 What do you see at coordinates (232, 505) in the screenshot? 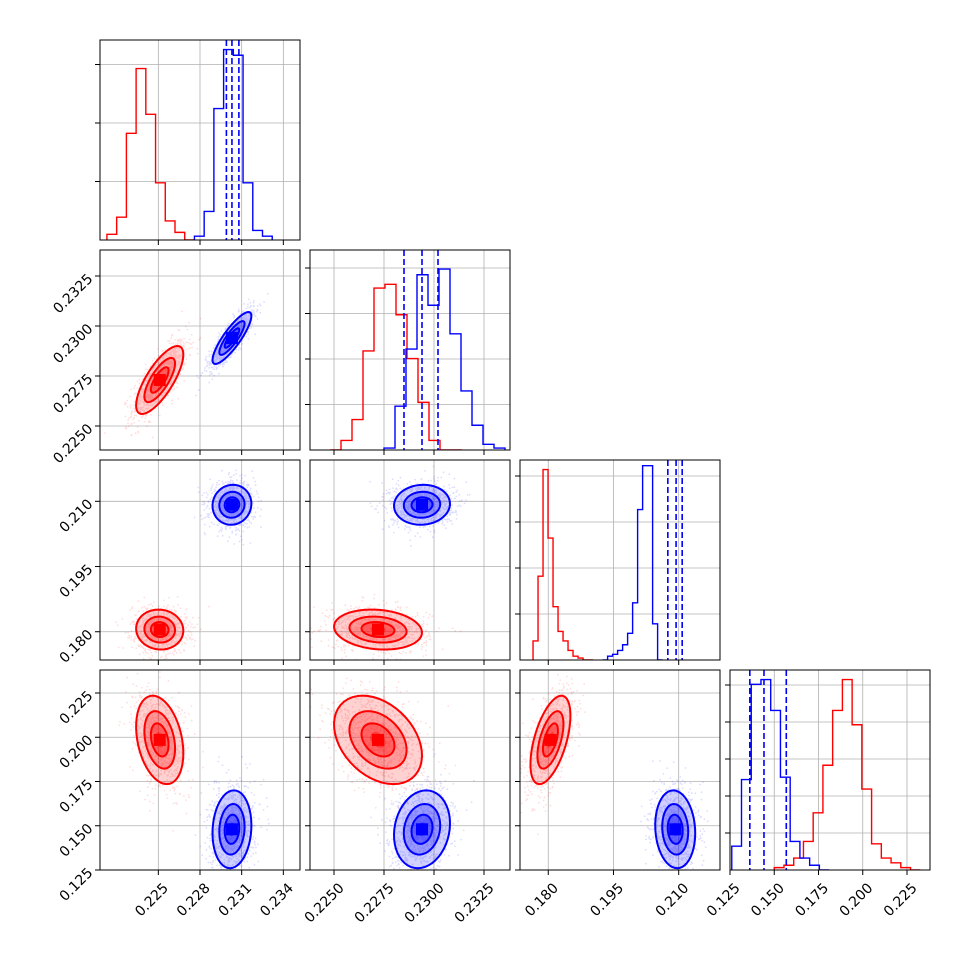
I see `blue-contour` at bounding box center [232, 505].